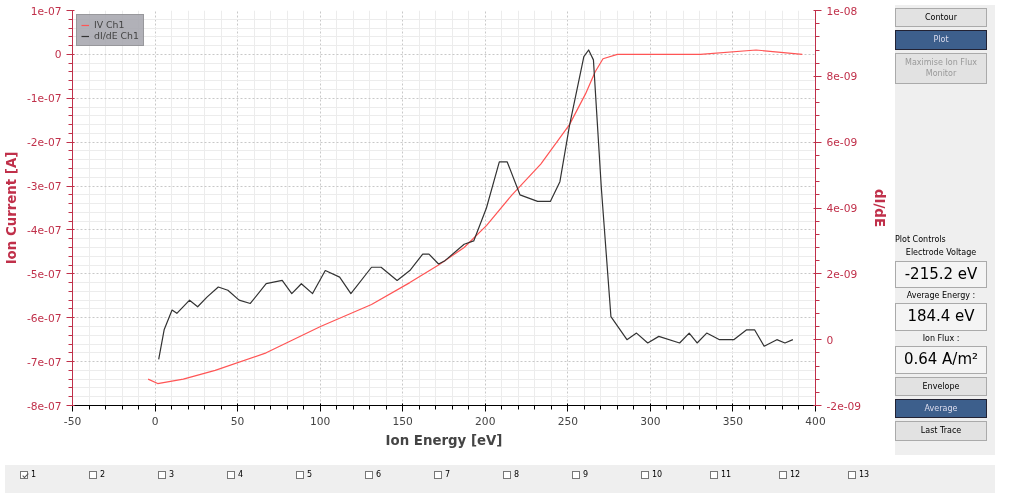  Describe the element at coordinates (116, 35) in the screenshot. I see `legend-label: dI/dE Ch1` at that location.